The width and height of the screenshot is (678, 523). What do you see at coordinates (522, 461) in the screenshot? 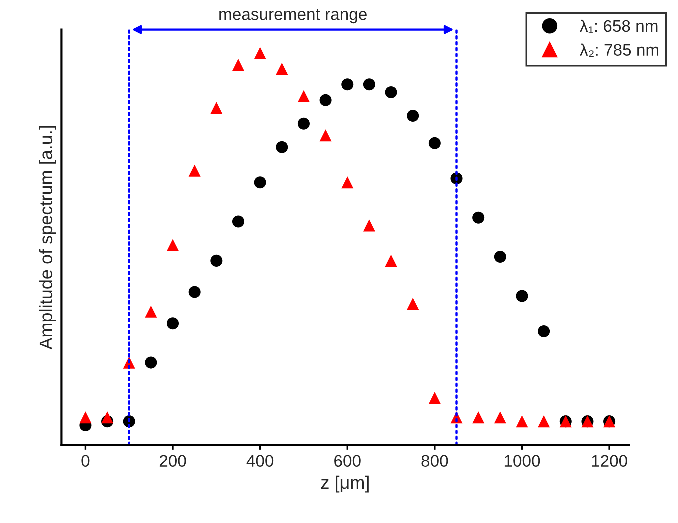
I see `x-tick-label: 1000` at bounding box center [522, 461].